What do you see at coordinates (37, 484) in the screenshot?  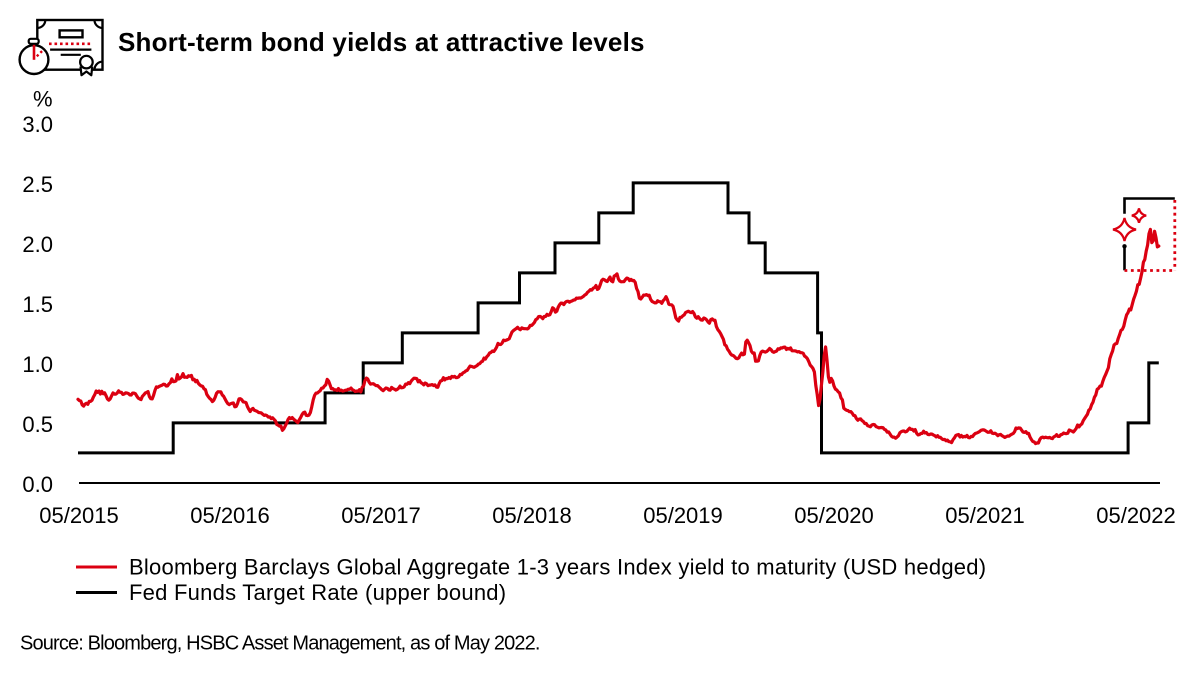 I see `svg-text: 0.0` at bounding box center [37, 484].